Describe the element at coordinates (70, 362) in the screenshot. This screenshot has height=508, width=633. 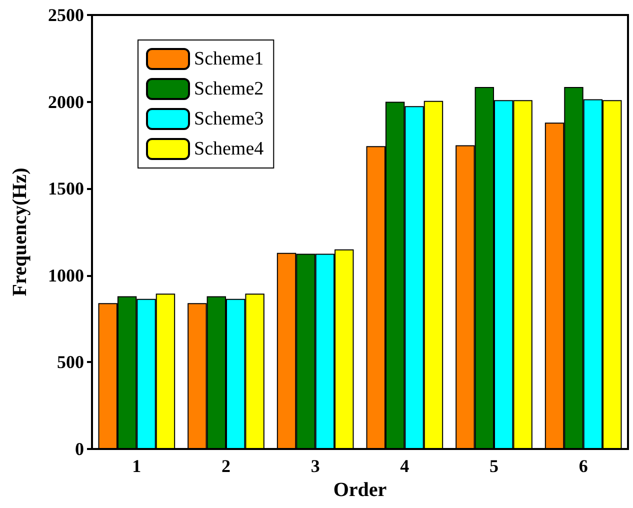
I see `y-tick-label: 500` at that location.